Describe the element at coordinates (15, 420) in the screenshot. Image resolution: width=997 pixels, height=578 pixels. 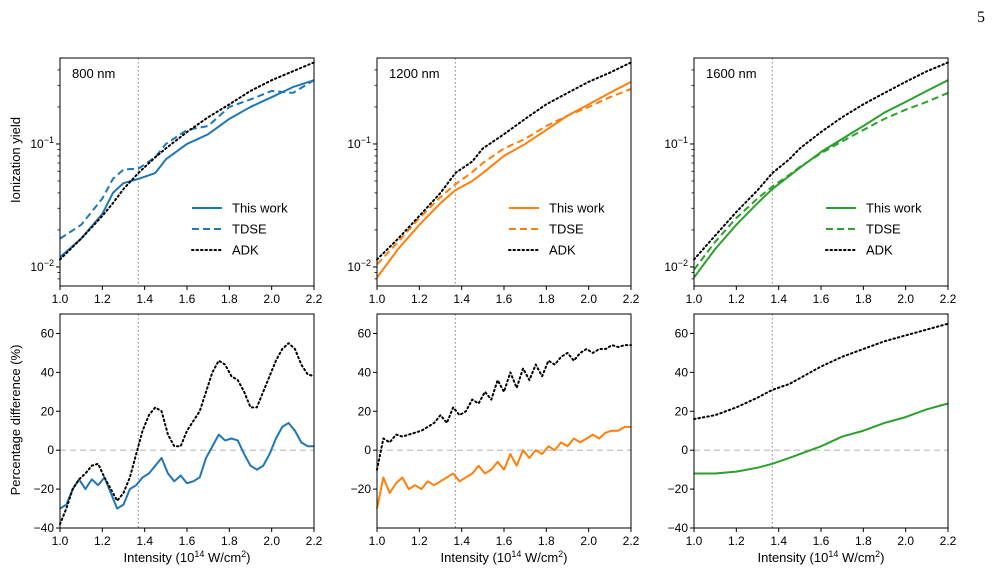
I see `bottom-ylabel: Percentage difference (%)` at that location.